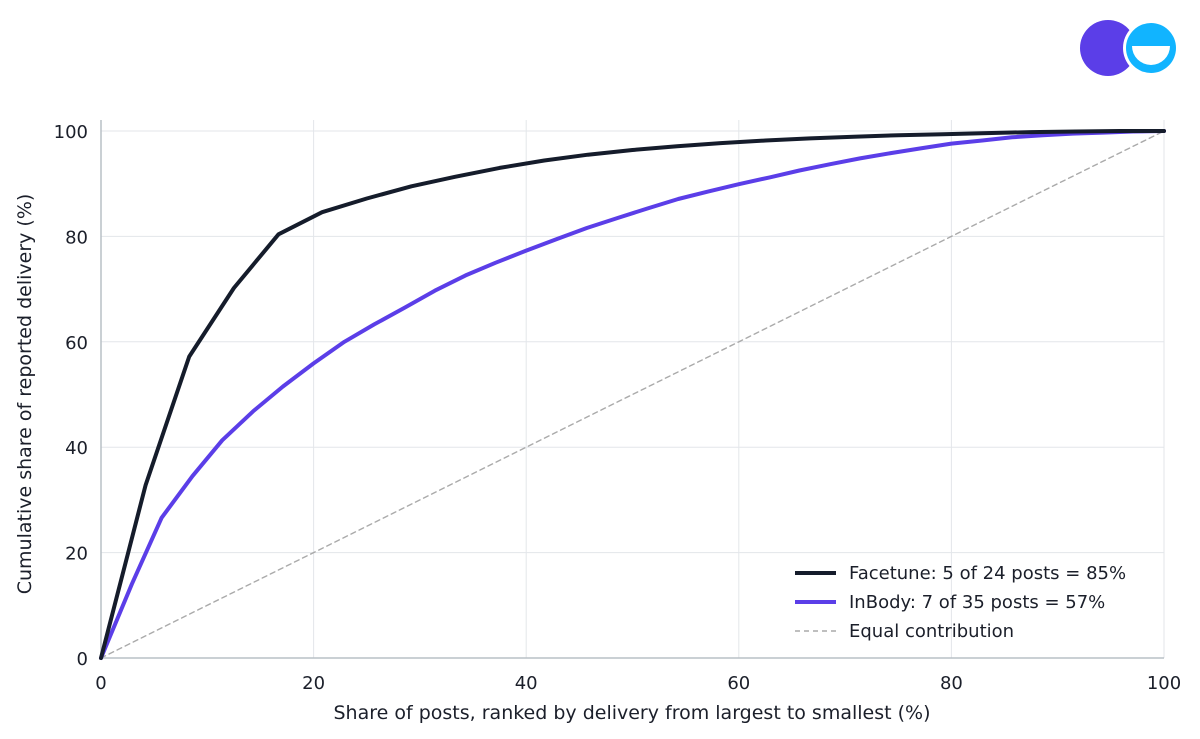 The image size is (1200, 739). Describe the element at coordinates (977, 602) in the screenshot. I see `legend-label: InBody: 7 of 35 posts = 57%` at that location.